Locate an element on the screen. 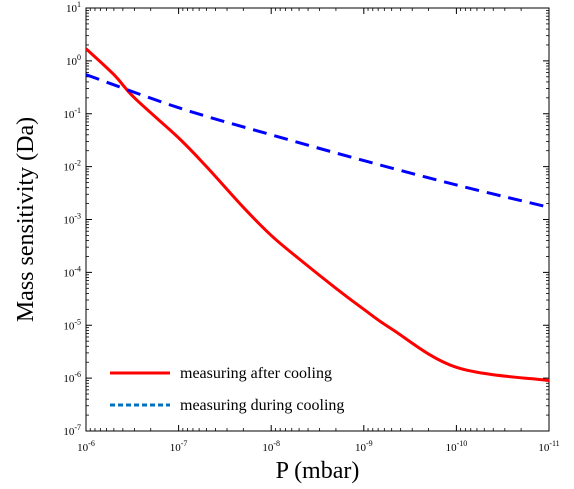 This screenshot has width=574, height=489. y-axis-label: Mass sensitivity (Da) is located at coordinates (26, 219).